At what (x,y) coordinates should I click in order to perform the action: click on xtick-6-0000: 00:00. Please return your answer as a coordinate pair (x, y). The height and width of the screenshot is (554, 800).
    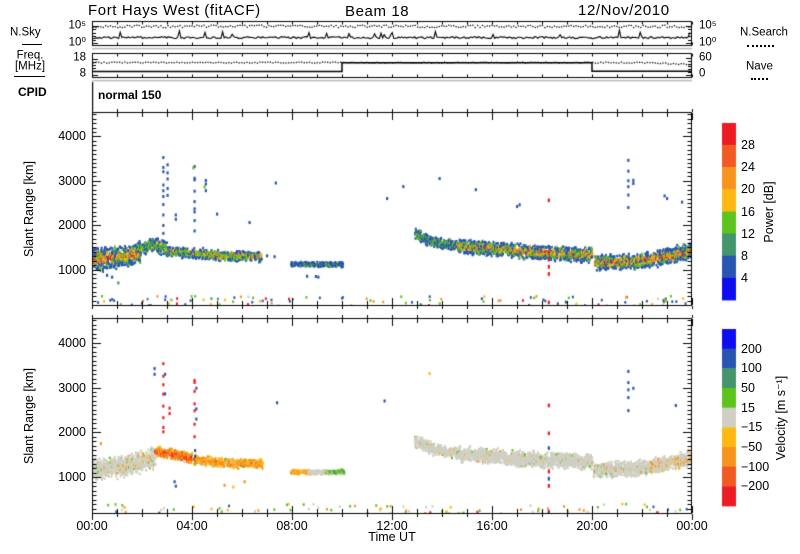
    Looking at the image, I should click on (692, 526).